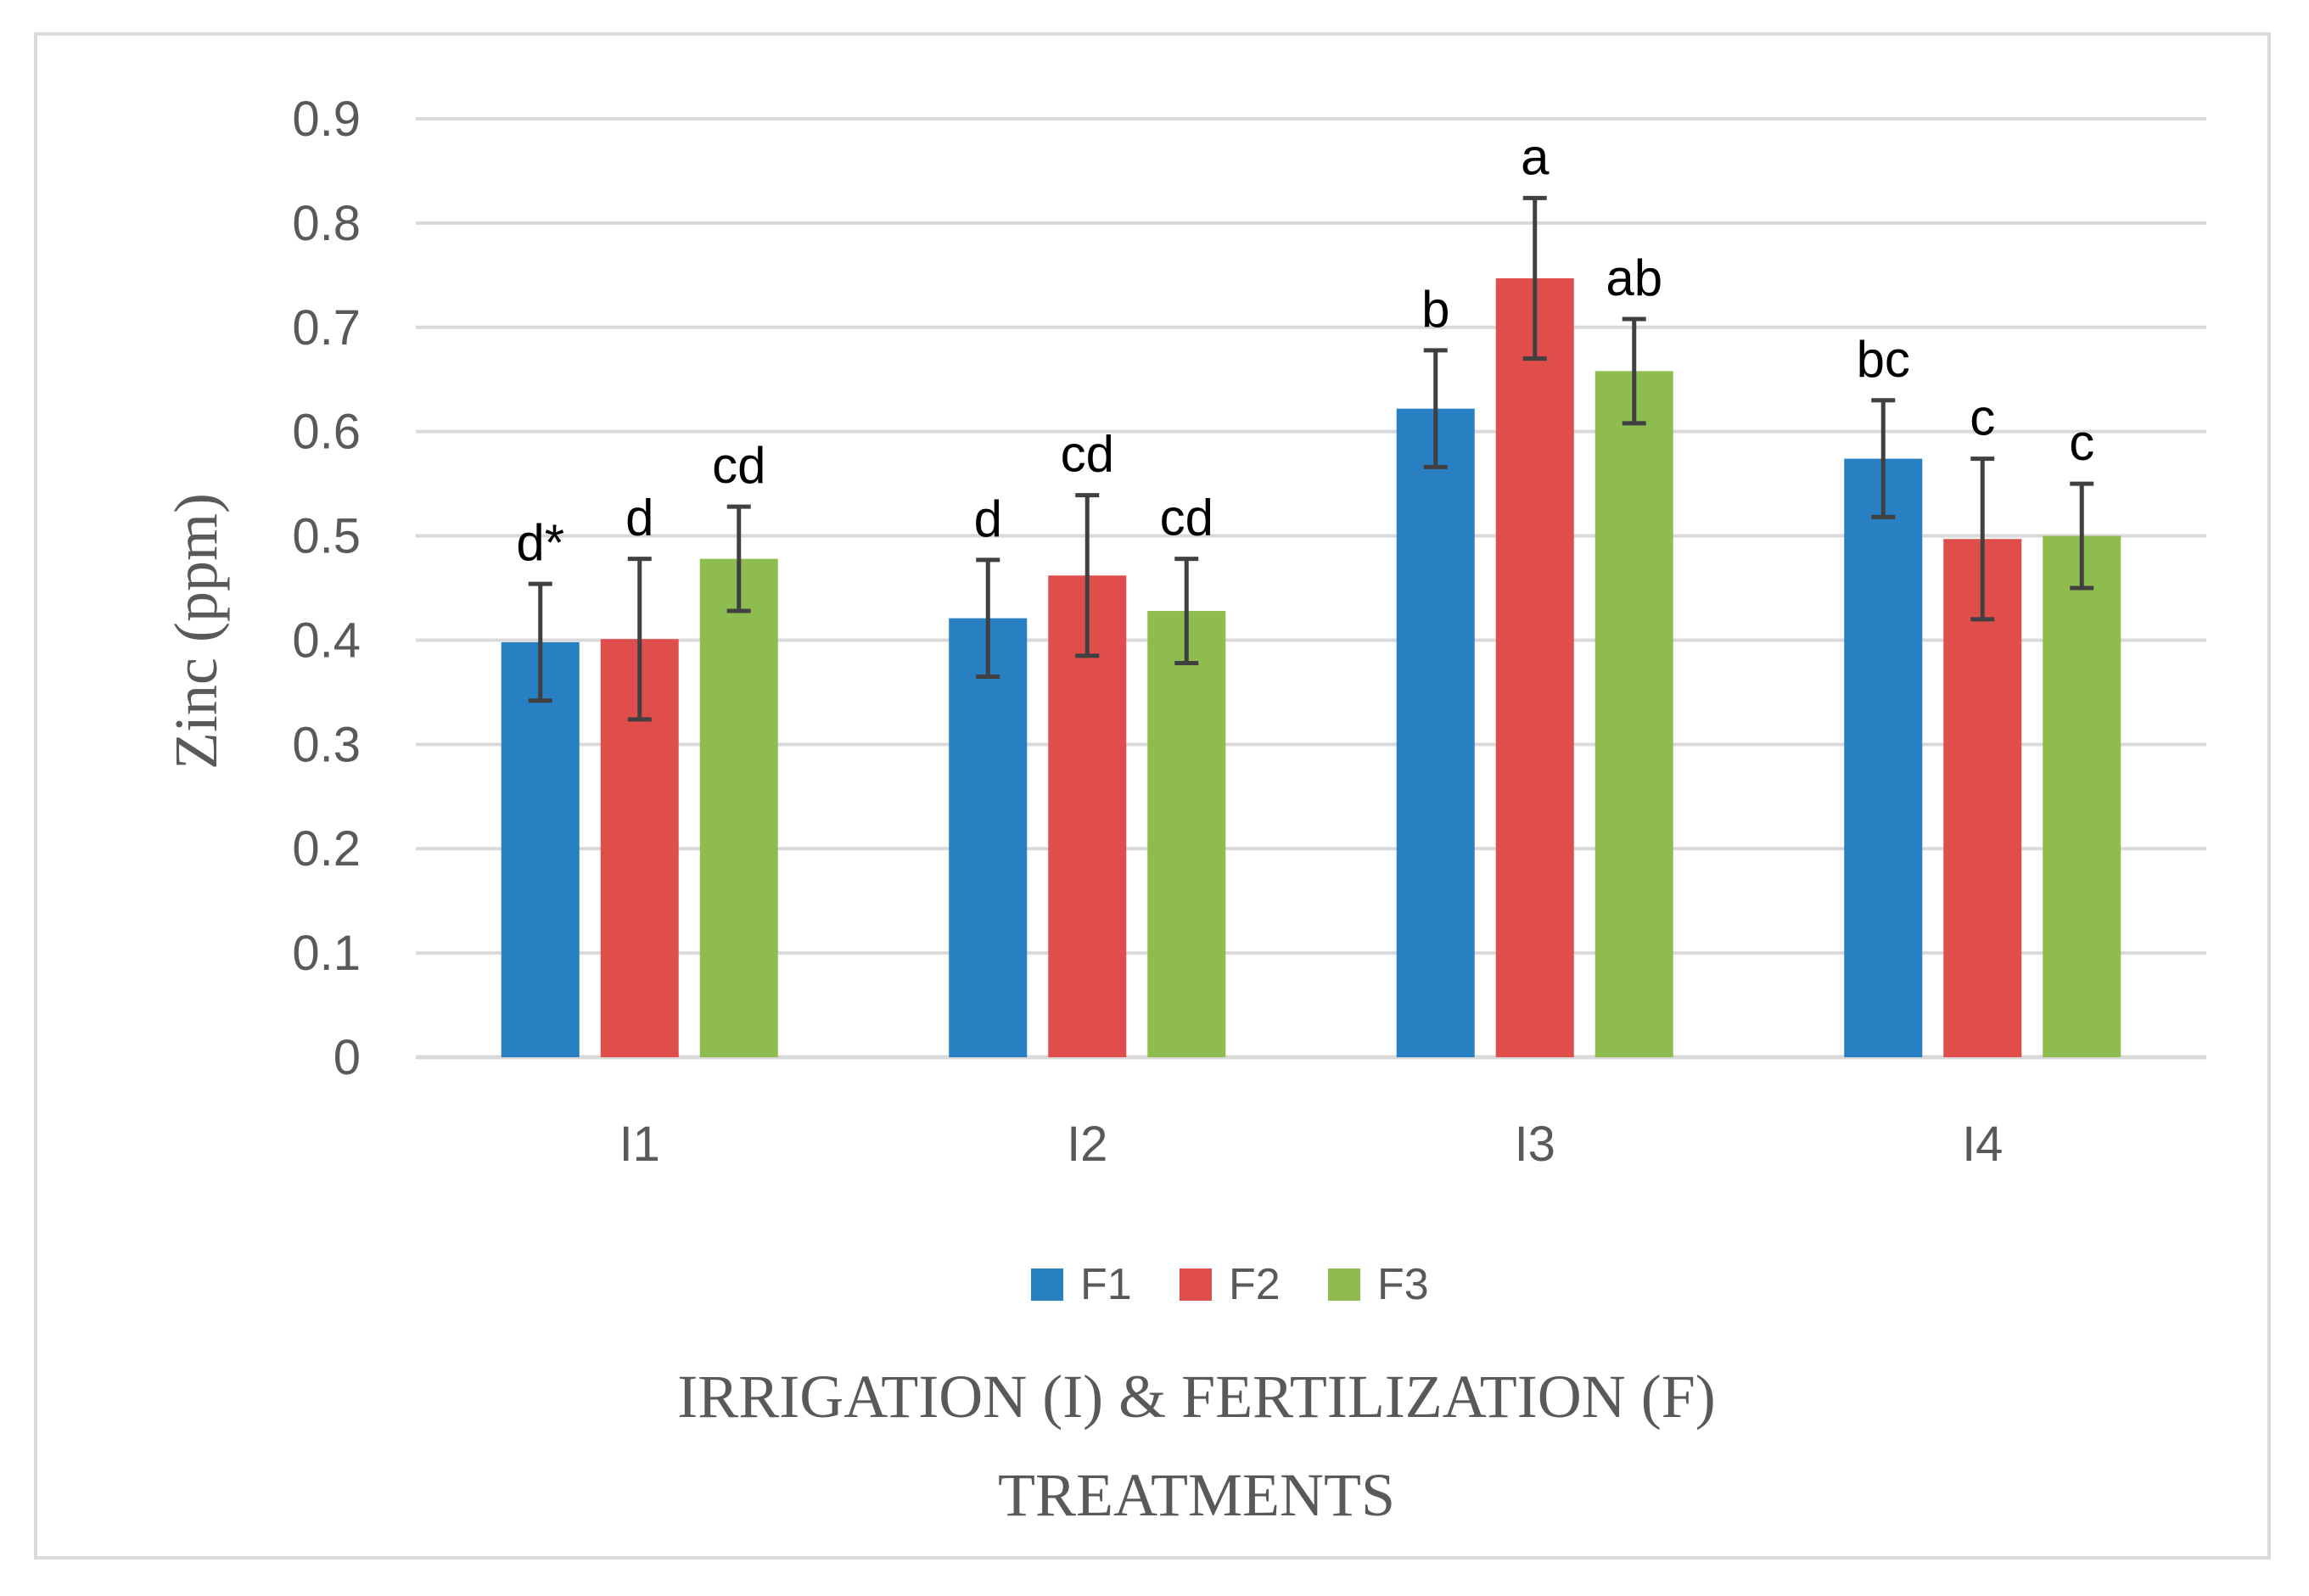  I want to click on y-axis-title: Zinc (ppm), so click(196, 631).